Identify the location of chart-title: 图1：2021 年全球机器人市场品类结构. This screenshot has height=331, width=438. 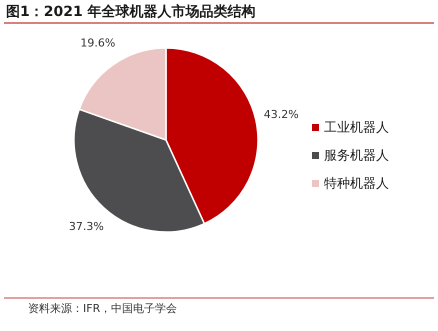
(131, 11).